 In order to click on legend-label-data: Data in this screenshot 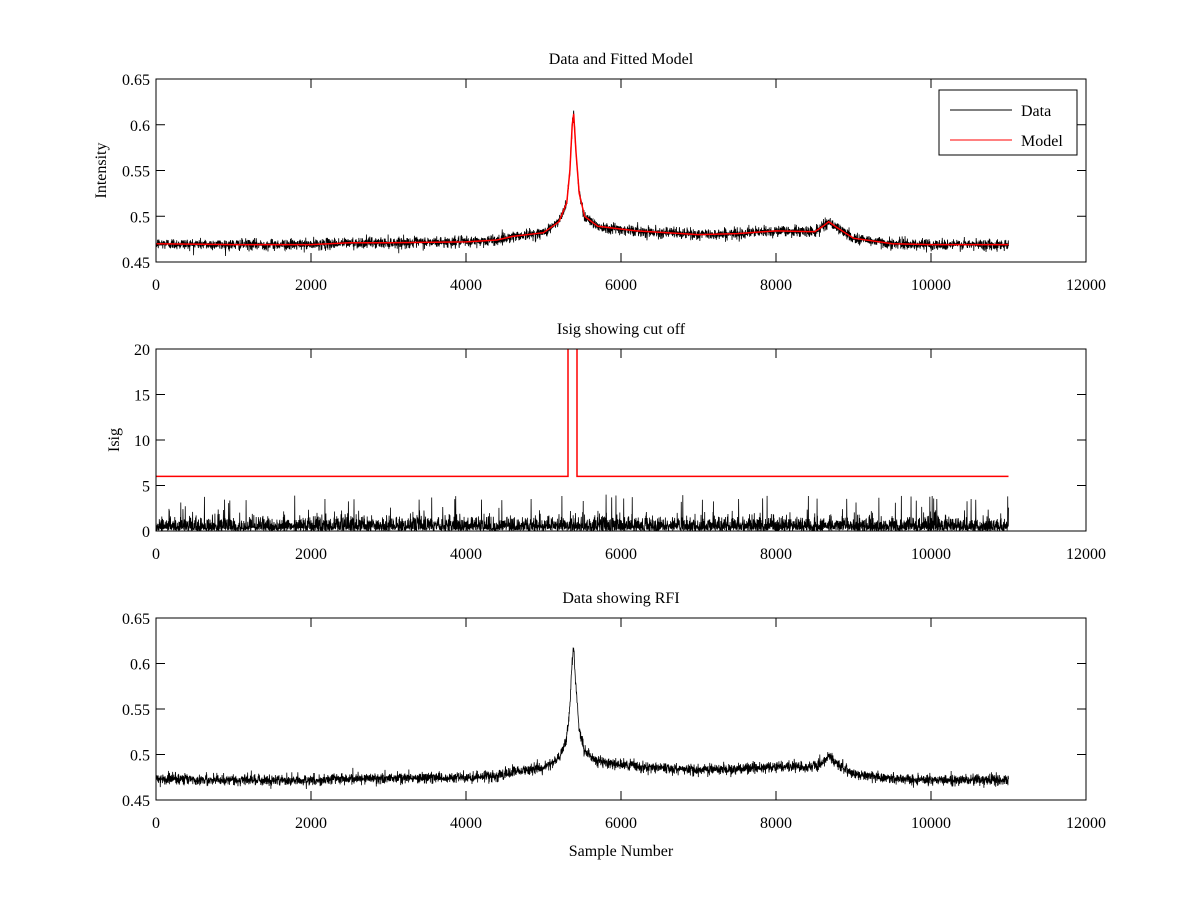, I will do `click(1036, 111)`.